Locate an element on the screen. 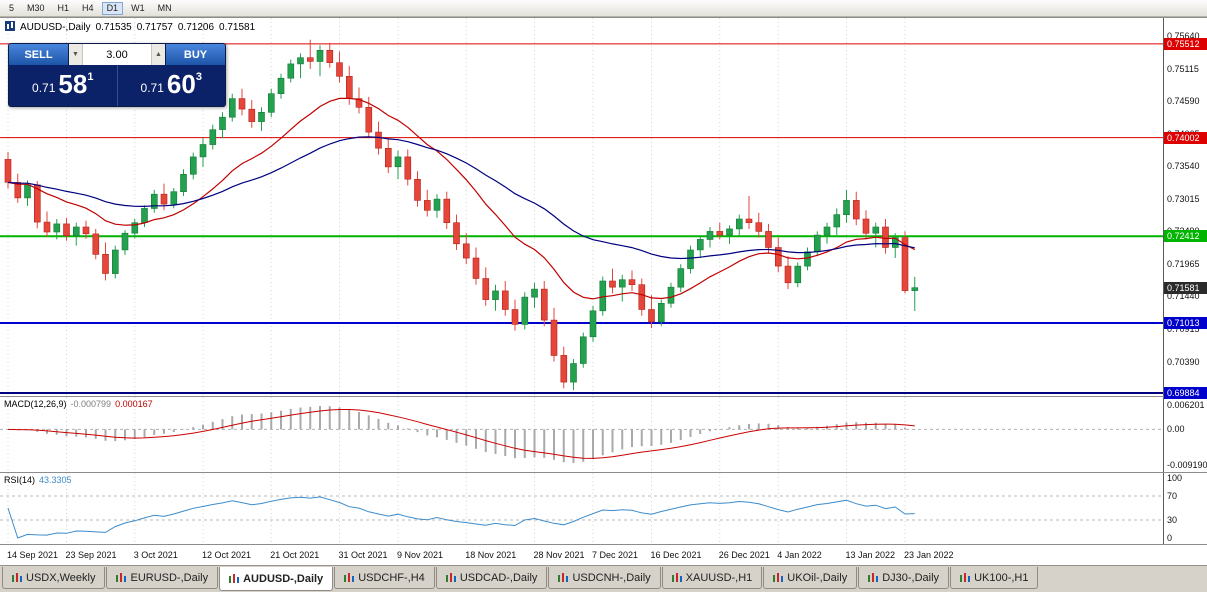 The width and height of the screenshot is (1207, 592). tab-uk100-h1: UK100-,H1 is located at coordinates (994, 578).